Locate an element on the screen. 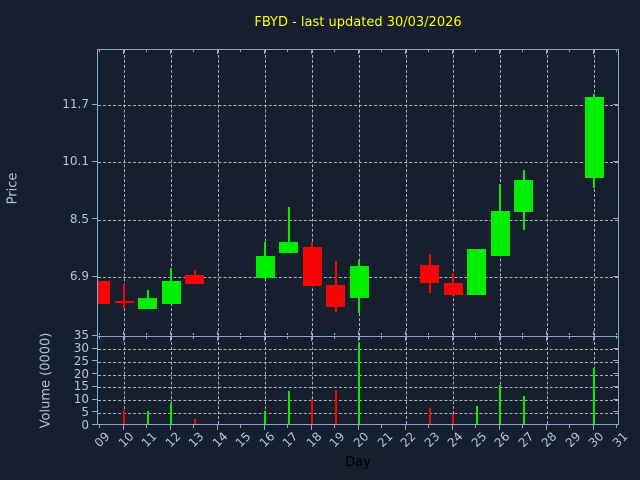  volume-tick-label: 20 is located at coordinates (81, 373).